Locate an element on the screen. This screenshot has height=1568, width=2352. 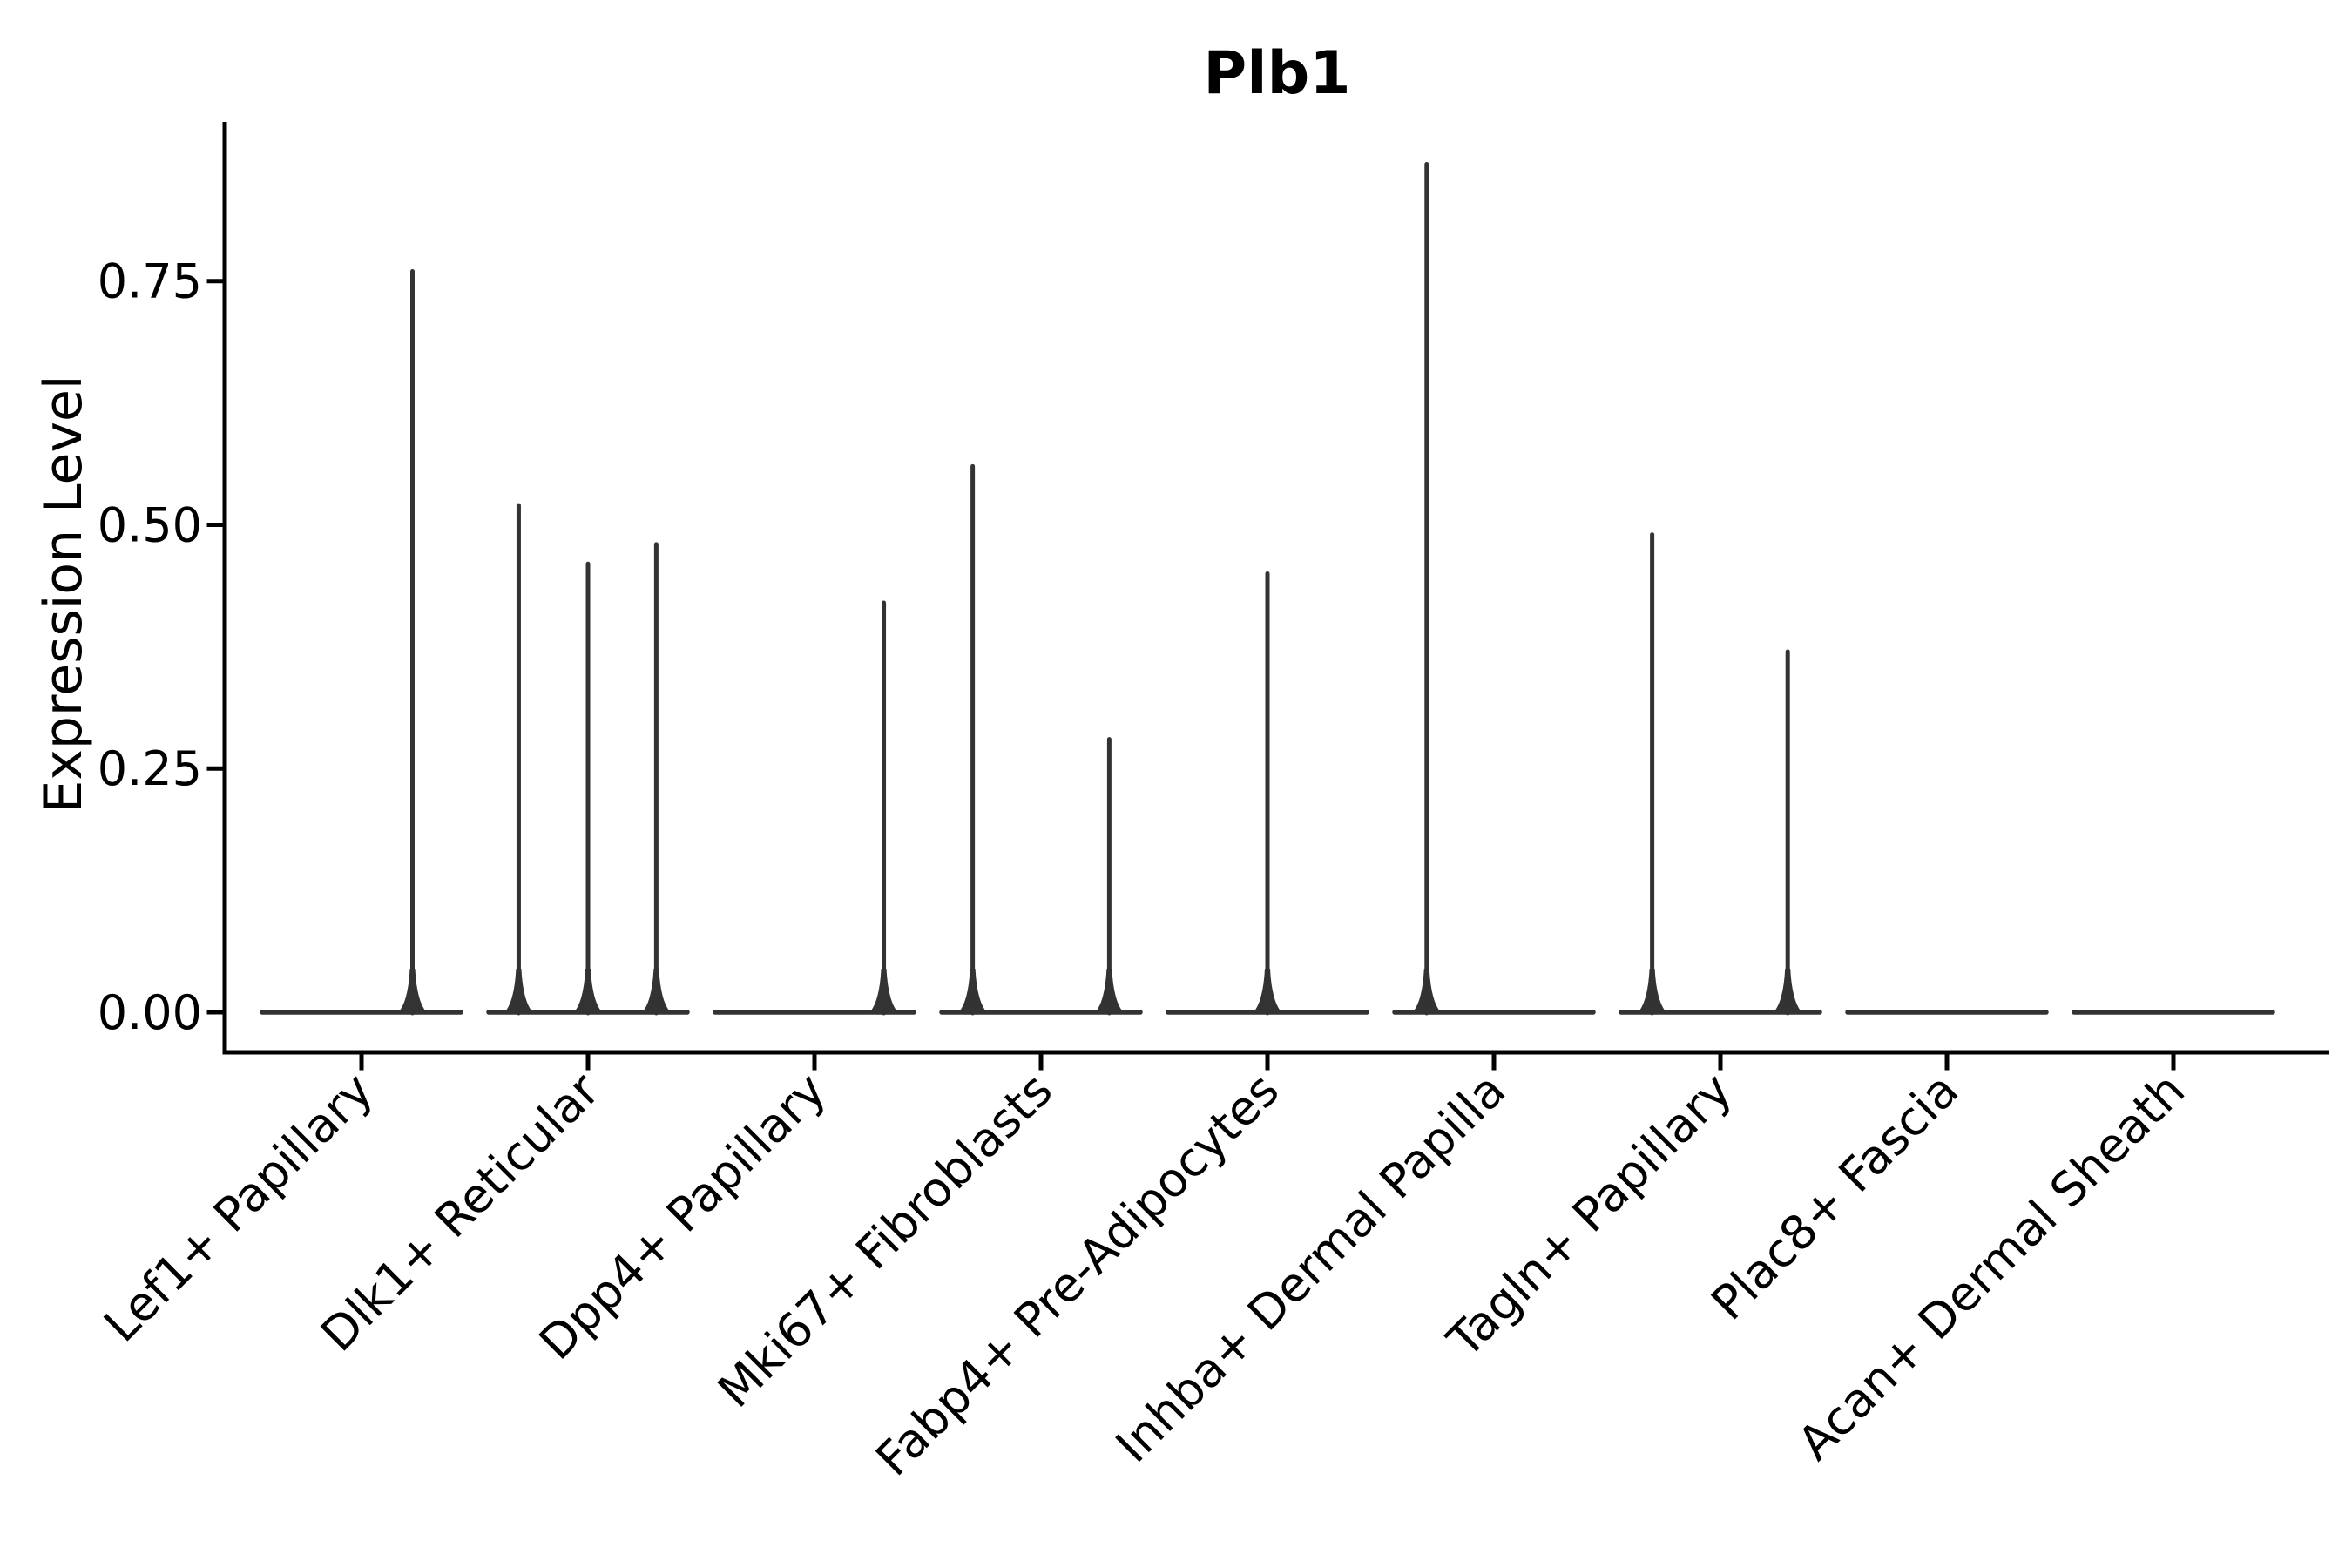
y-tick-label: 0.50 is located at coordinates (150, 524).